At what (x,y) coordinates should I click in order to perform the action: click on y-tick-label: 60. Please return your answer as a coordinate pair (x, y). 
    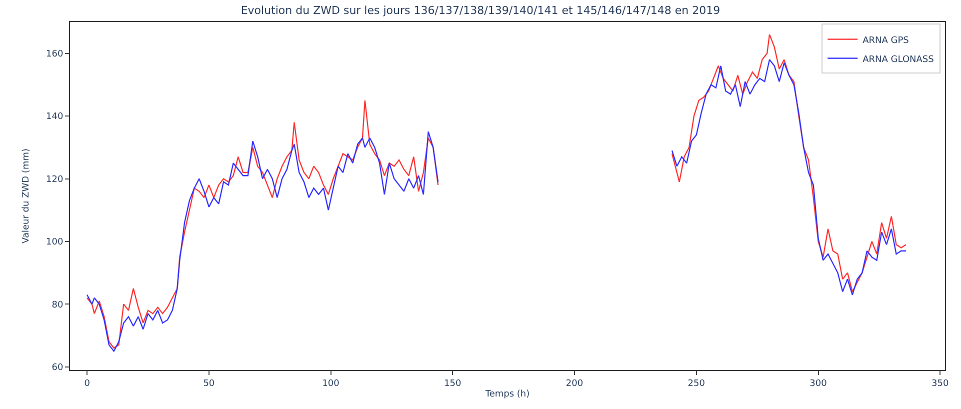
    Looking at the image, I should click on (58, 368).